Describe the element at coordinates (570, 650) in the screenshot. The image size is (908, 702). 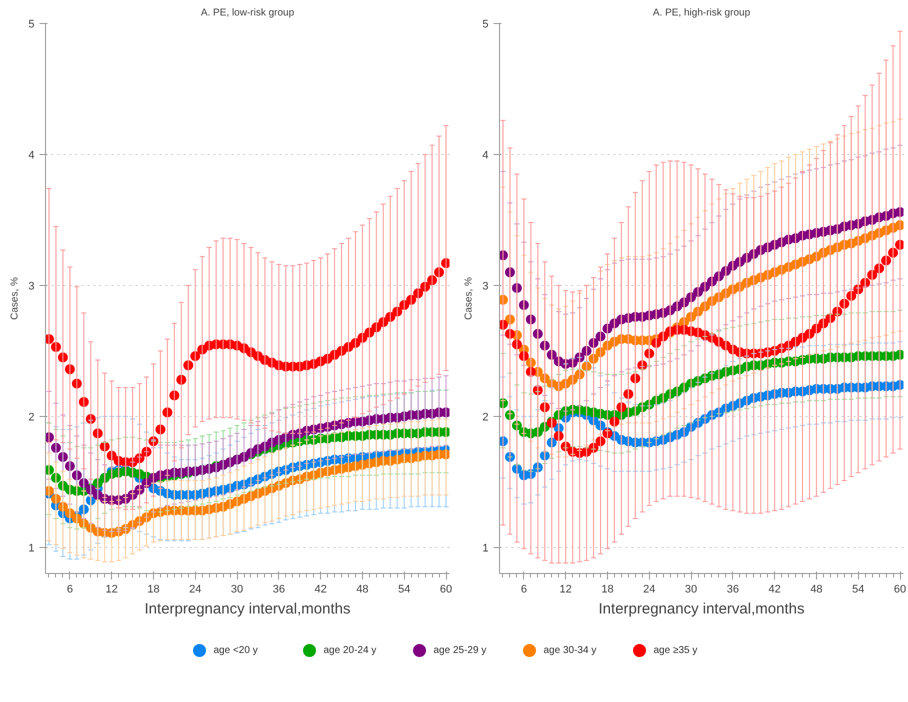
I see `legend-label: age 30-34 y` at that location.